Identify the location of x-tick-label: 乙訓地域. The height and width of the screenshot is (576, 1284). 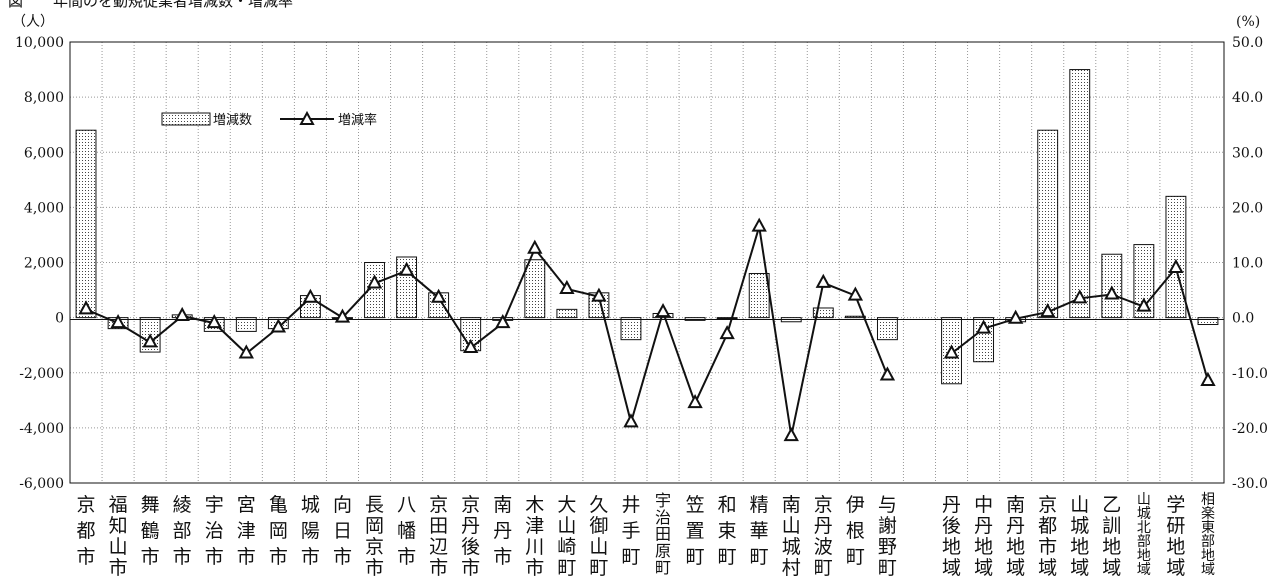
(1111, 535).